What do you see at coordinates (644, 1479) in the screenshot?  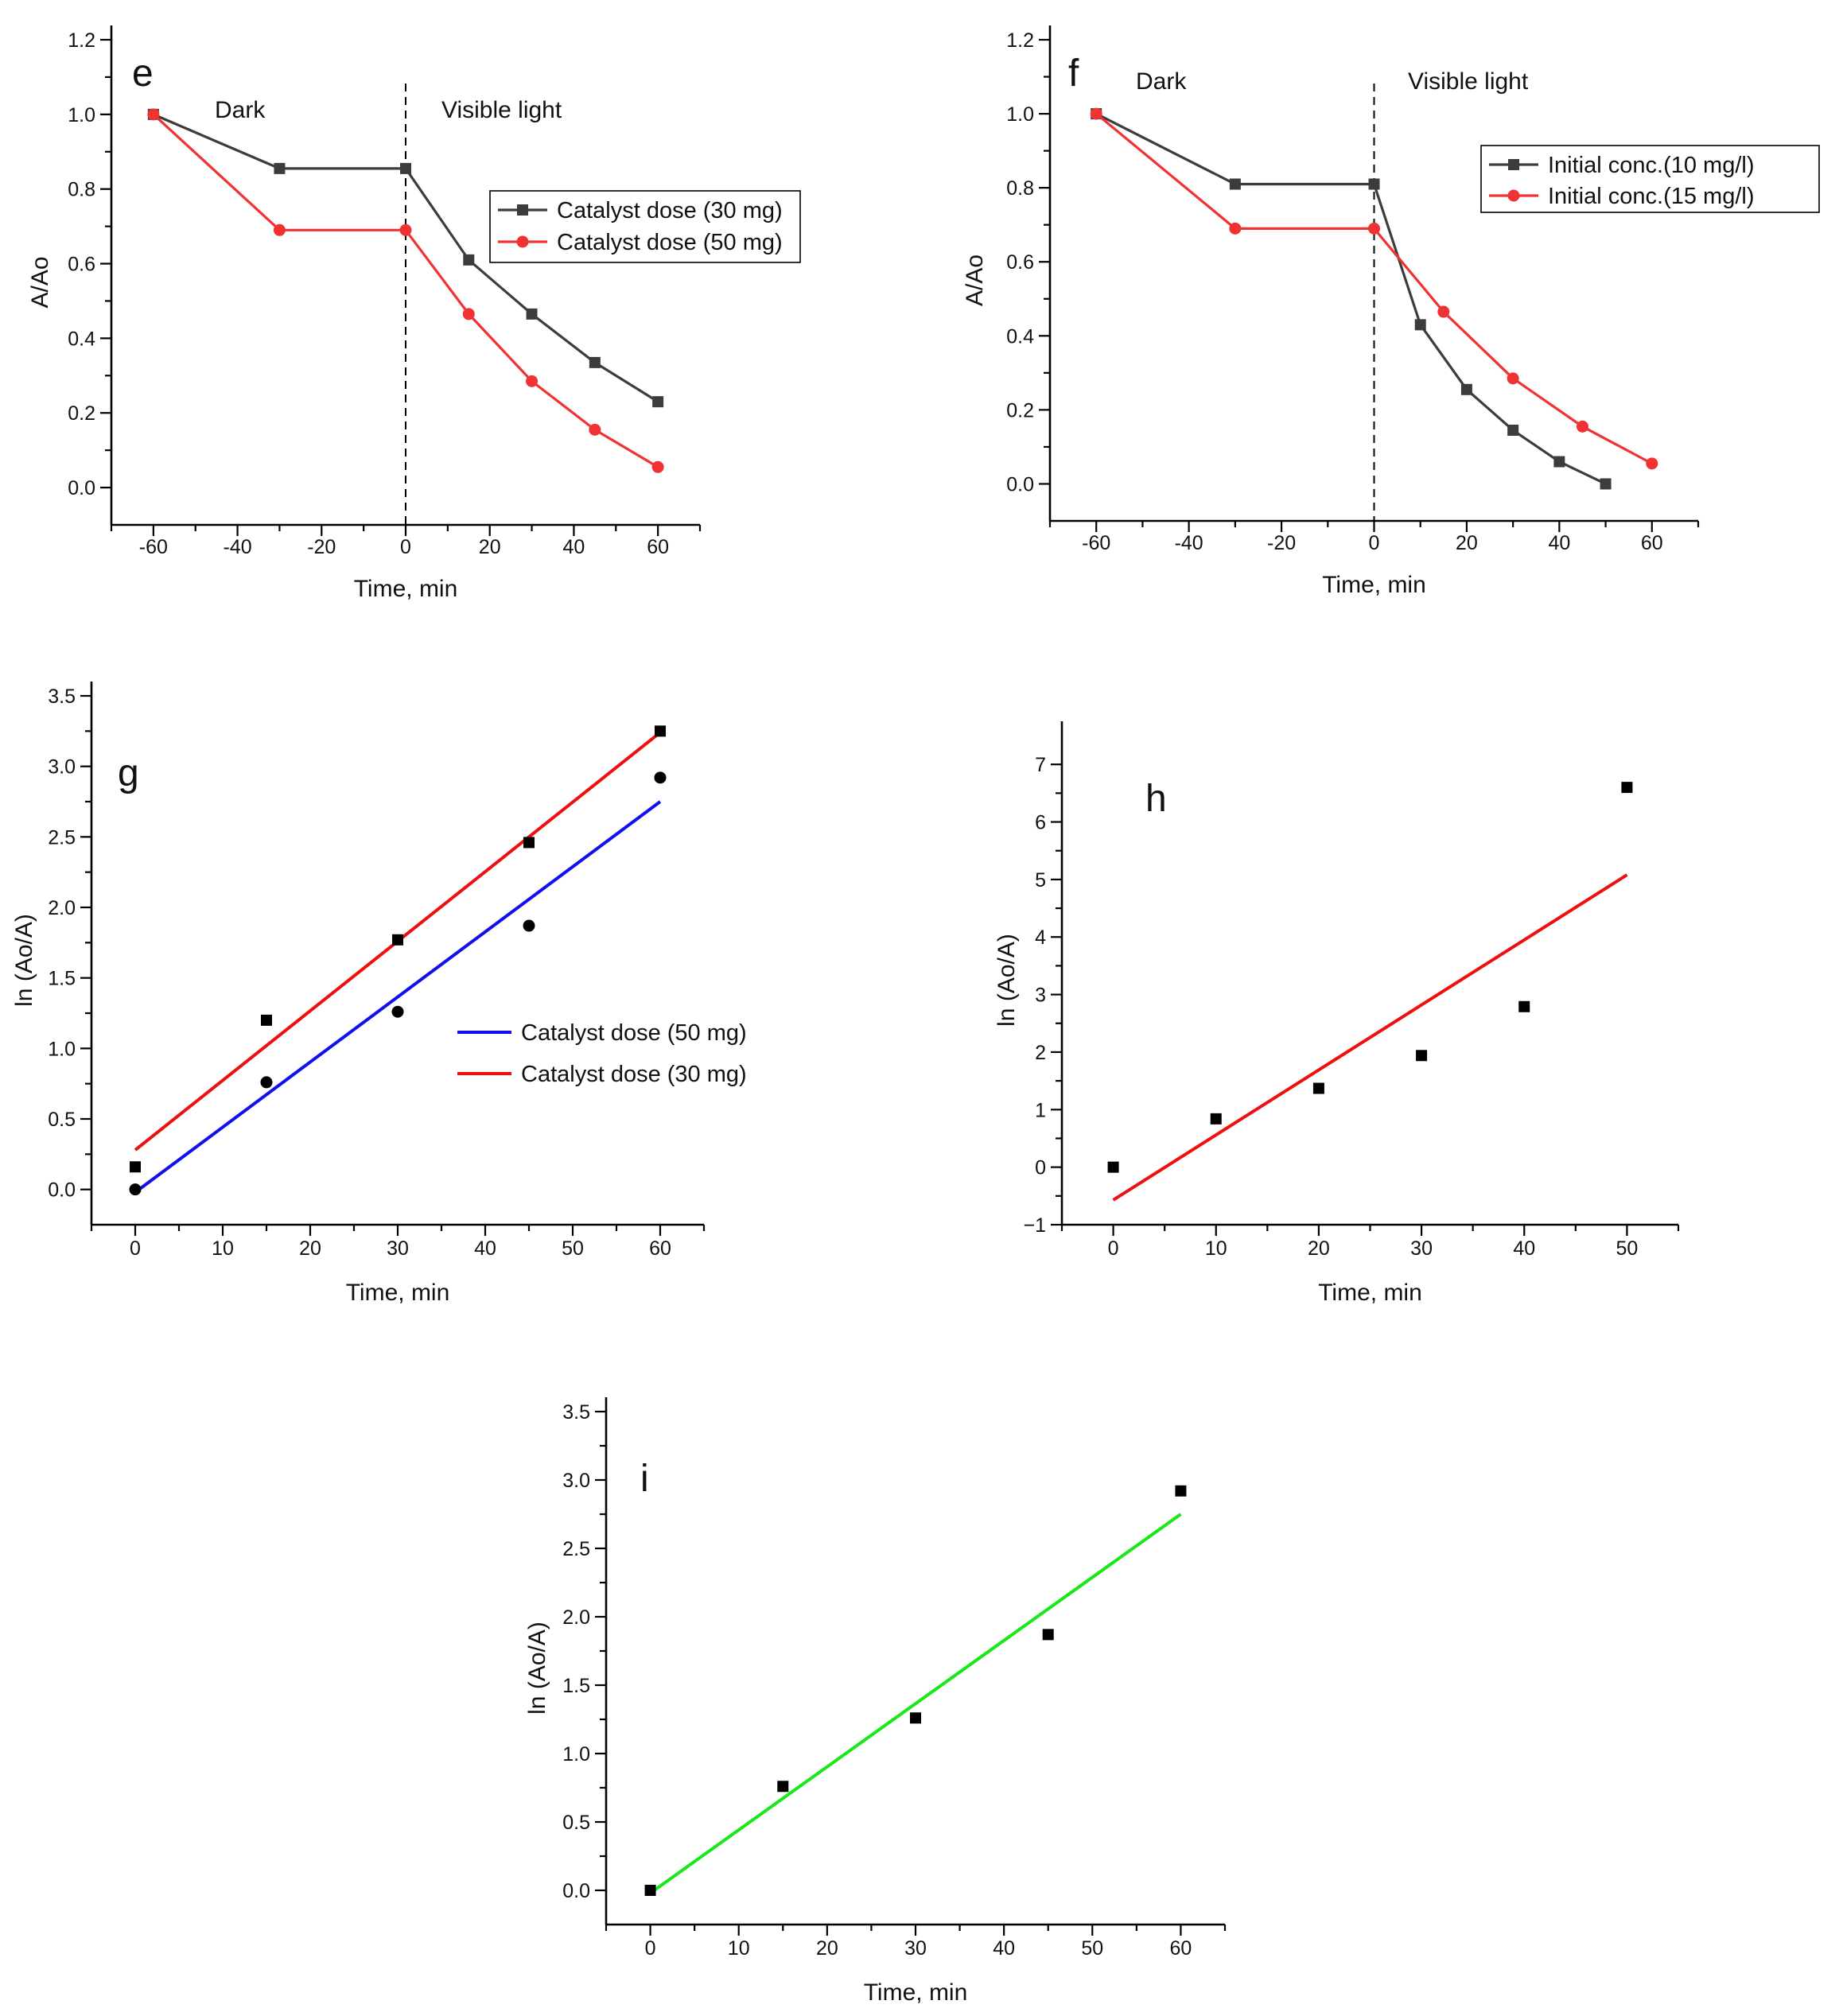 I see `panel-letter: i` at bounding box center [644, 1479].